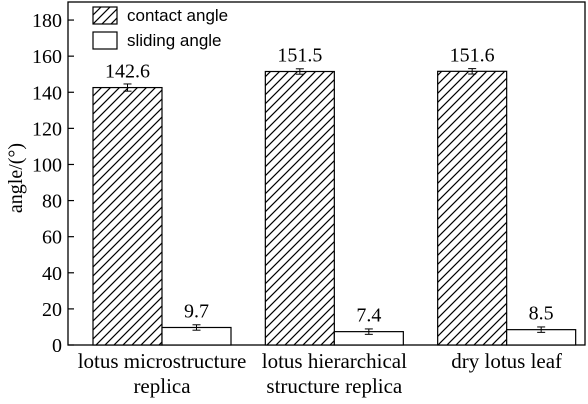  What do you see at coordinates (334, 386) in the screenshot?
I see `category-label: structure replica` at bounding box center [334, 386].